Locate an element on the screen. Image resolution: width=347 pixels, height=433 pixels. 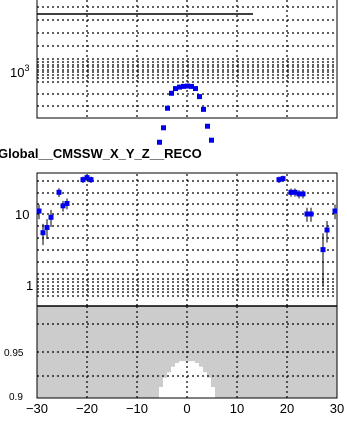
bottom-x-tick-labels: −30 −20 −10 0 10 20 30 is located at coordinates (185, 408).